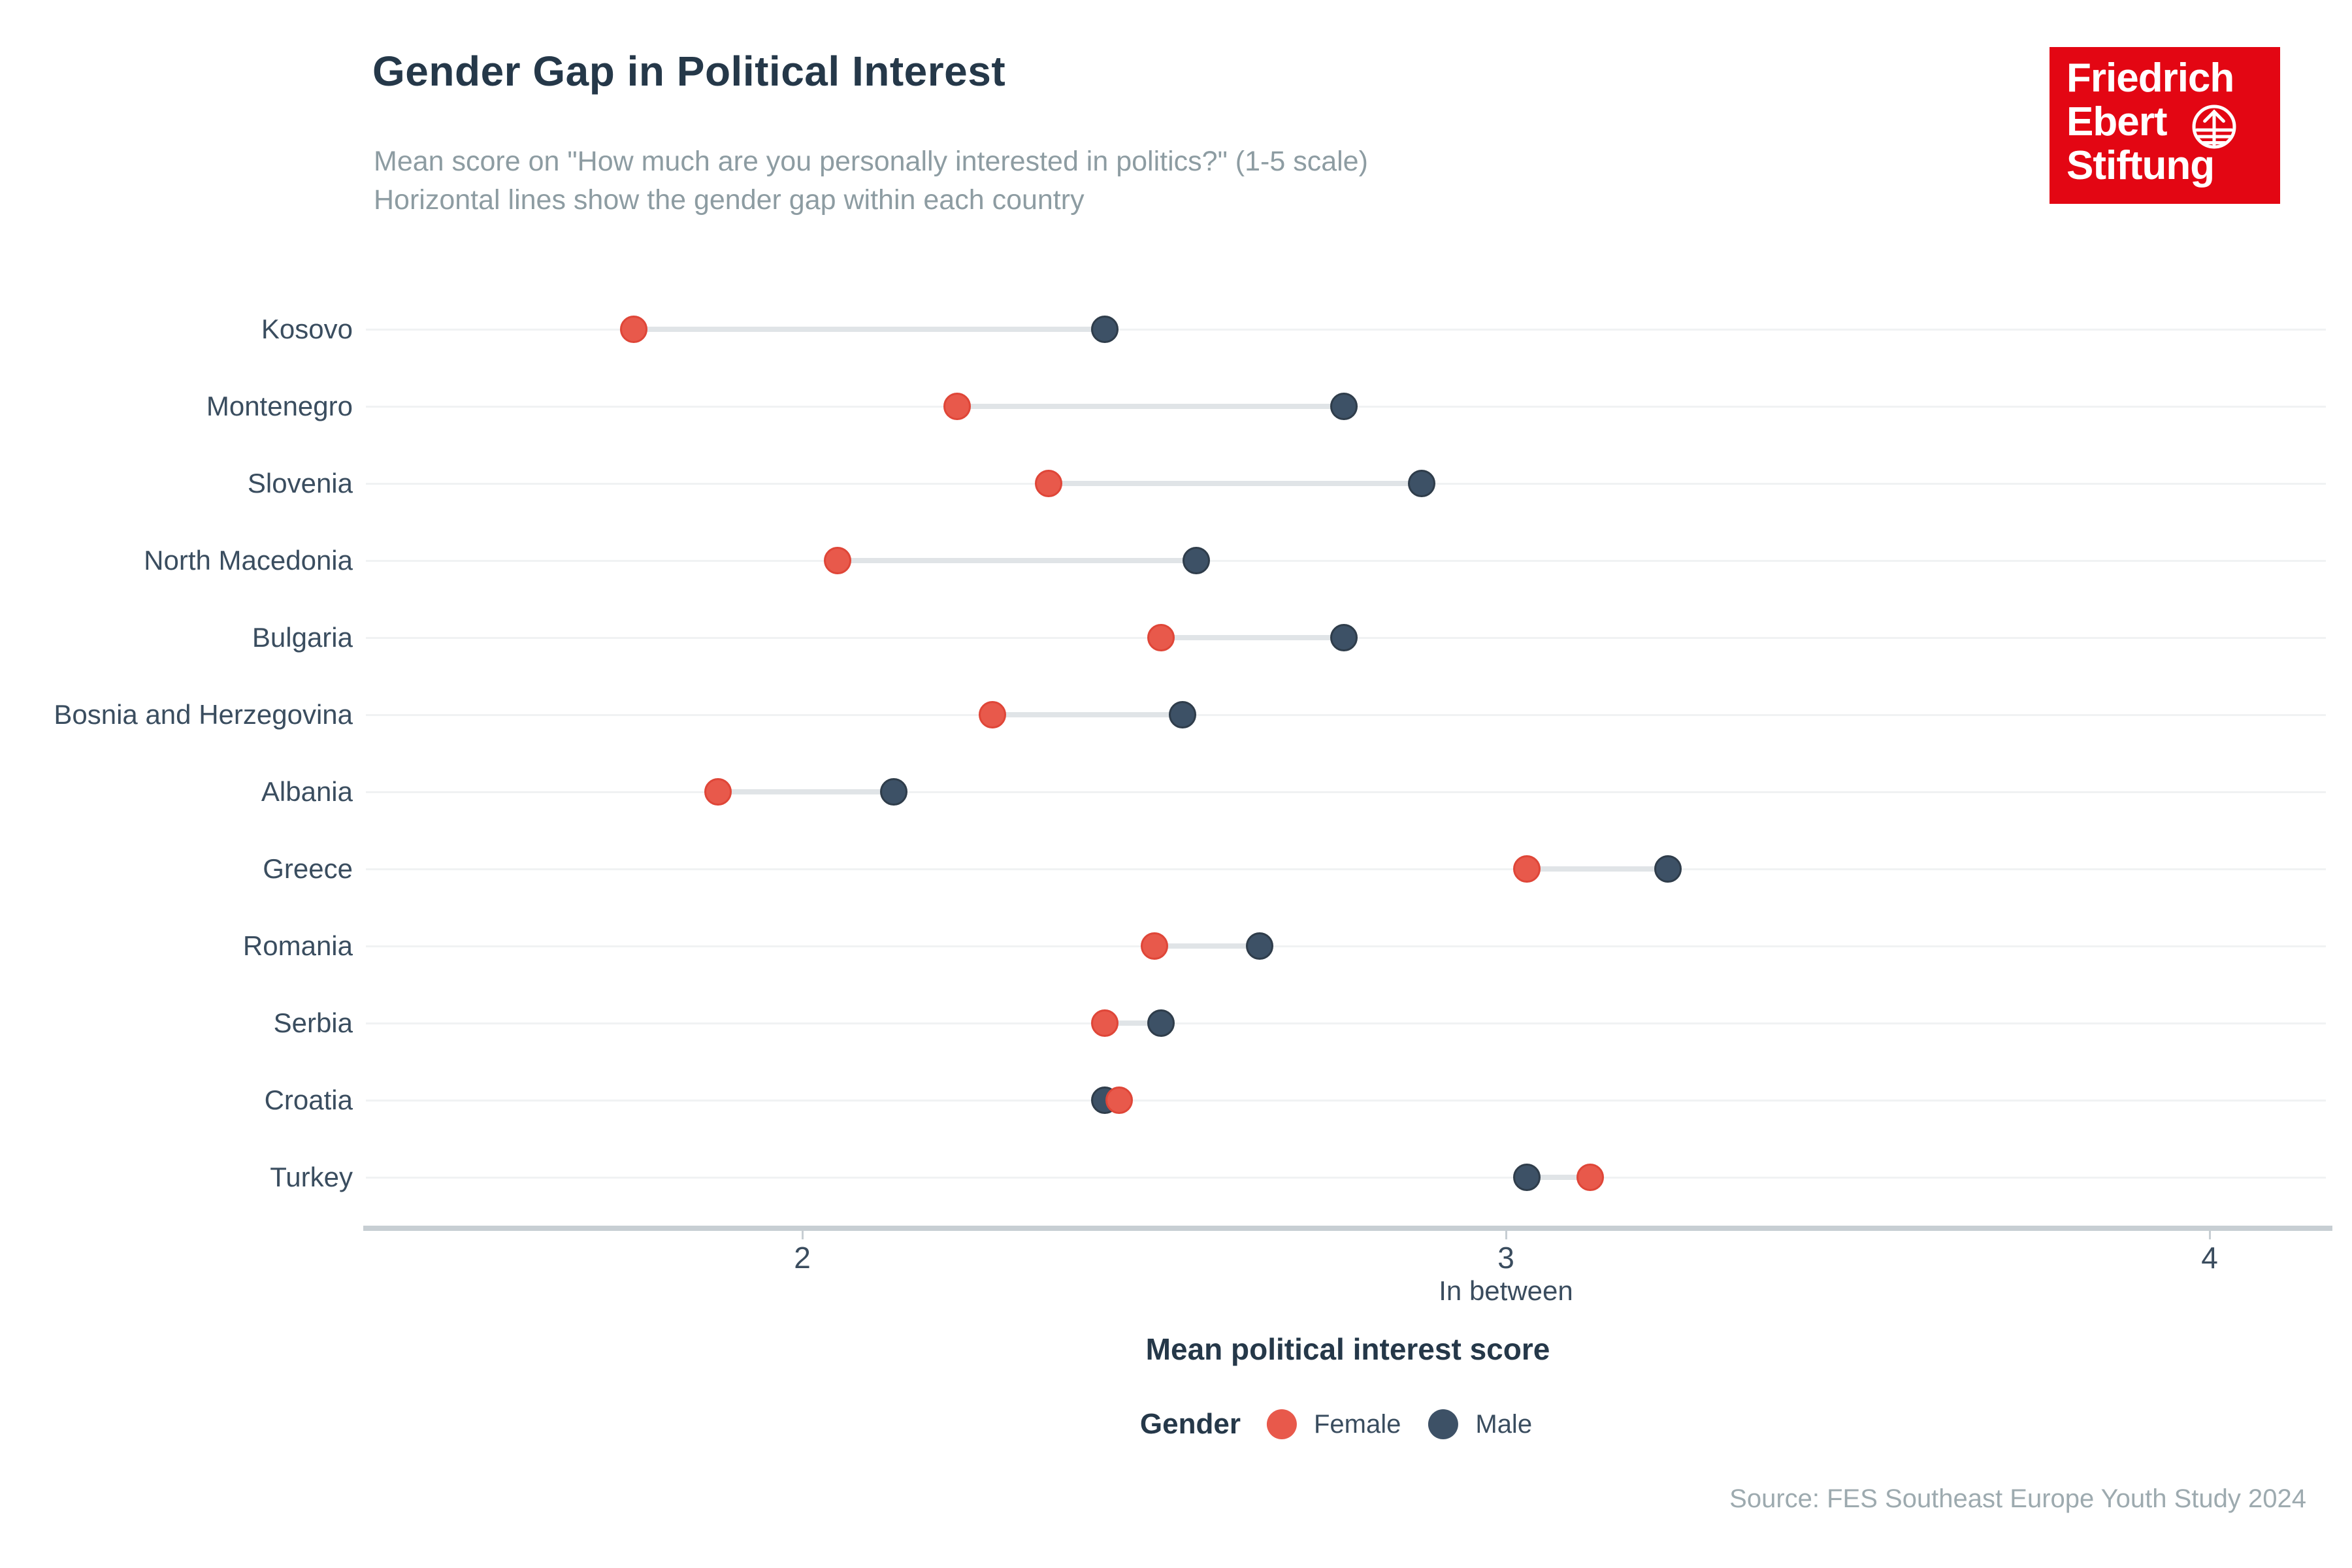 This screenshot has height=1568, width=2352. I want to click on legend-label-male: Male, so click(1504, 1424).